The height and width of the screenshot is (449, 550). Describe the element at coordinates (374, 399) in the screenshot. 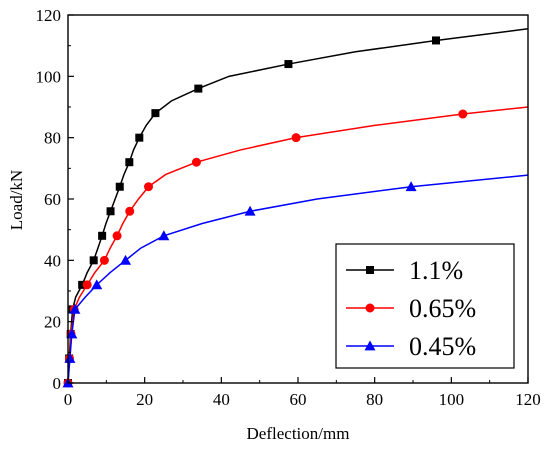

I see `x-tick-label: 80` at that location.